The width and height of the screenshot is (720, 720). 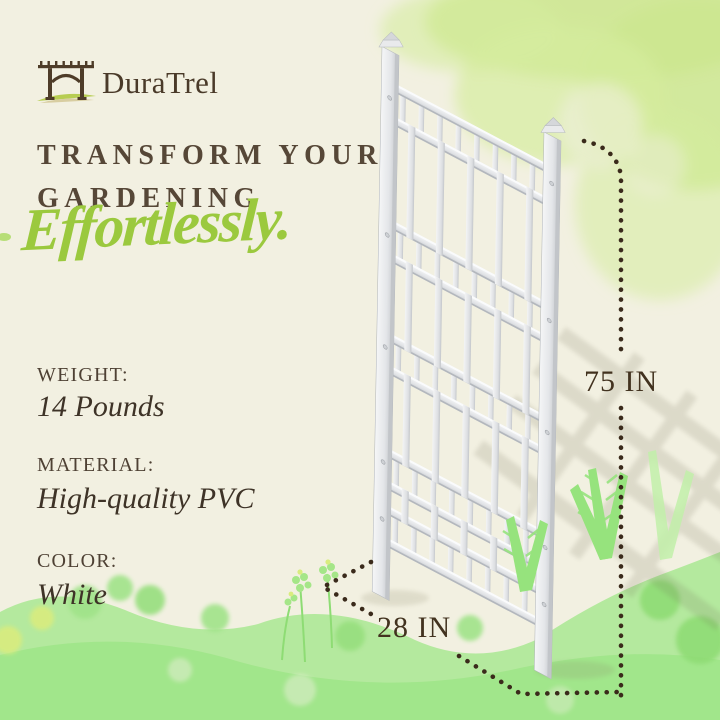 What do you see at coordinates (83, 375) in the screenshot?
I see `weight-label: WEIGHT:` at bounding box center [83, 375].